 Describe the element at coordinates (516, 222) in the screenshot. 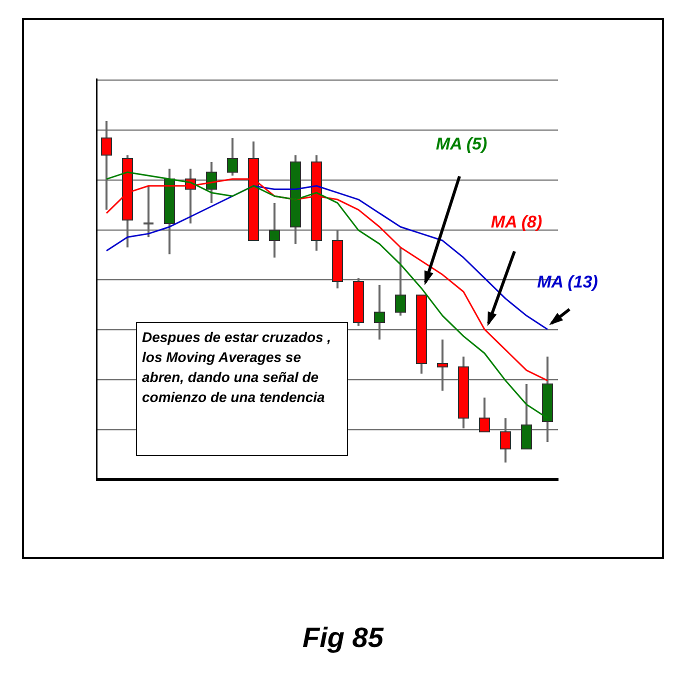

I see `text: MA (8)` at that location.